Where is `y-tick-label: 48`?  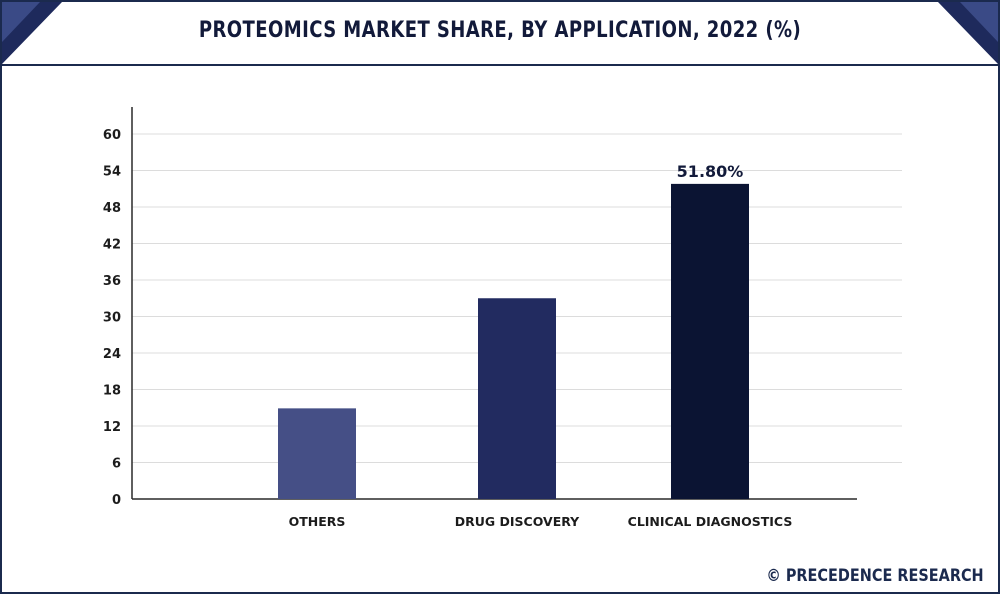
y-tick-label: 48 is located at coordinates (112, 208).